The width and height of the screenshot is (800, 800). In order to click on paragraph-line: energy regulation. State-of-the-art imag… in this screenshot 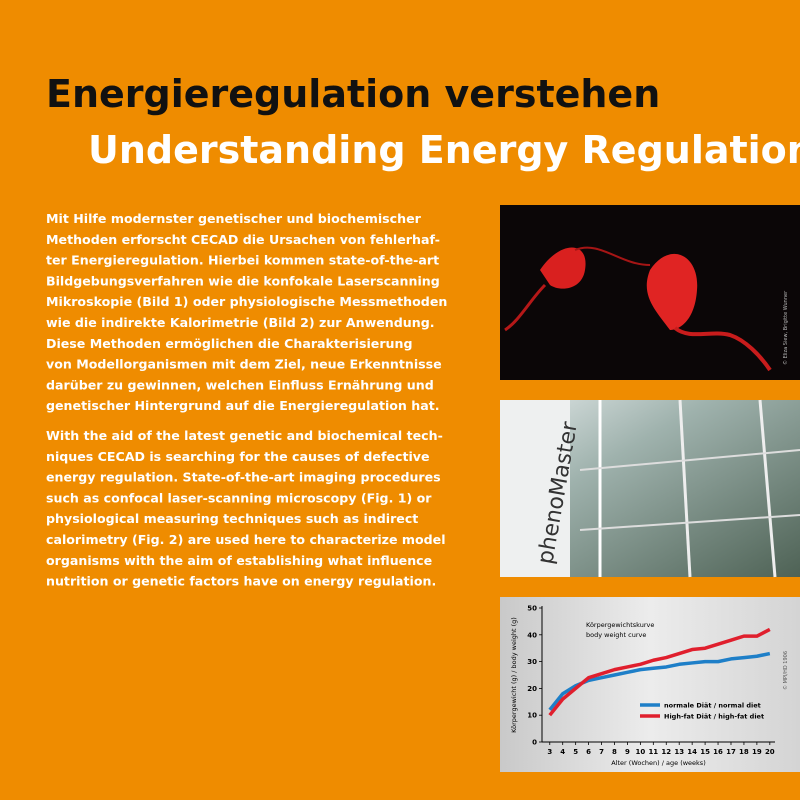, I will do `click(243, 477)`.